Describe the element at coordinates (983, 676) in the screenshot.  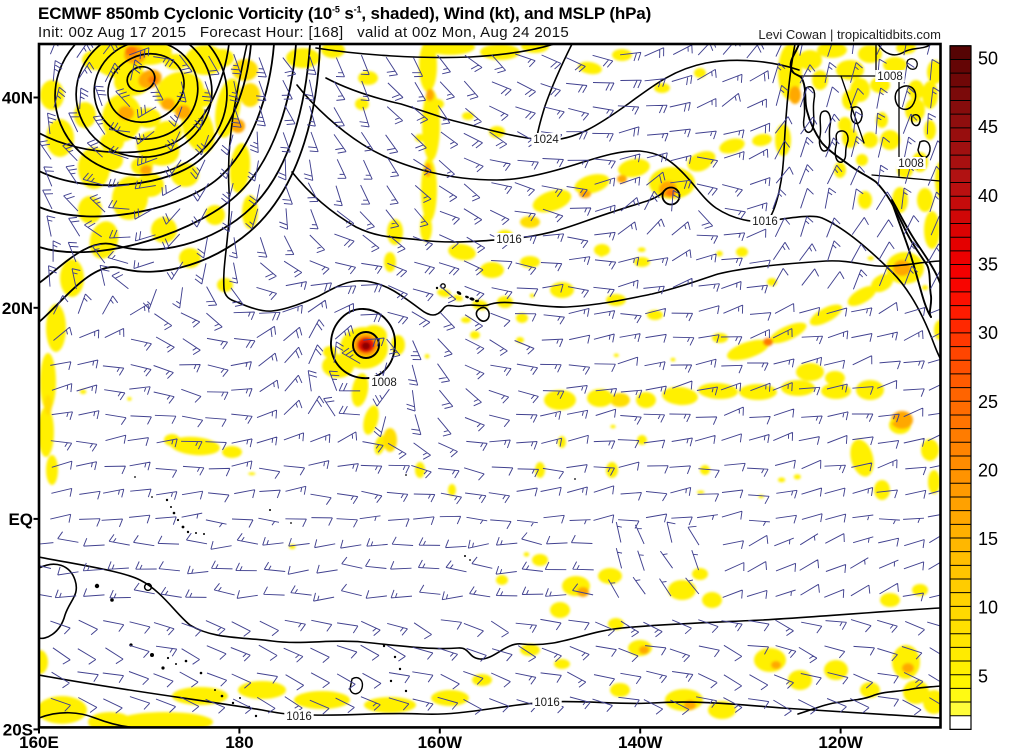
I see `svg-text: 5` at that location.